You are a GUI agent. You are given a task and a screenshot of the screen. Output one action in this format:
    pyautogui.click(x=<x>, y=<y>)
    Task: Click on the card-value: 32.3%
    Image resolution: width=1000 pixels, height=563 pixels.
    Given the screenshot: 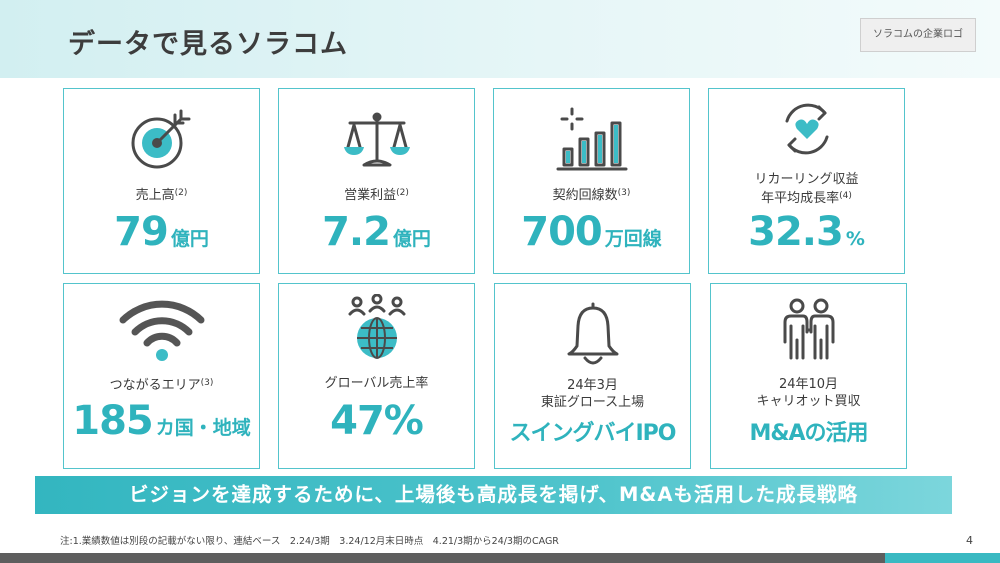 What is the action you would take?
    pyautogui.click(x=806, y=232)
    